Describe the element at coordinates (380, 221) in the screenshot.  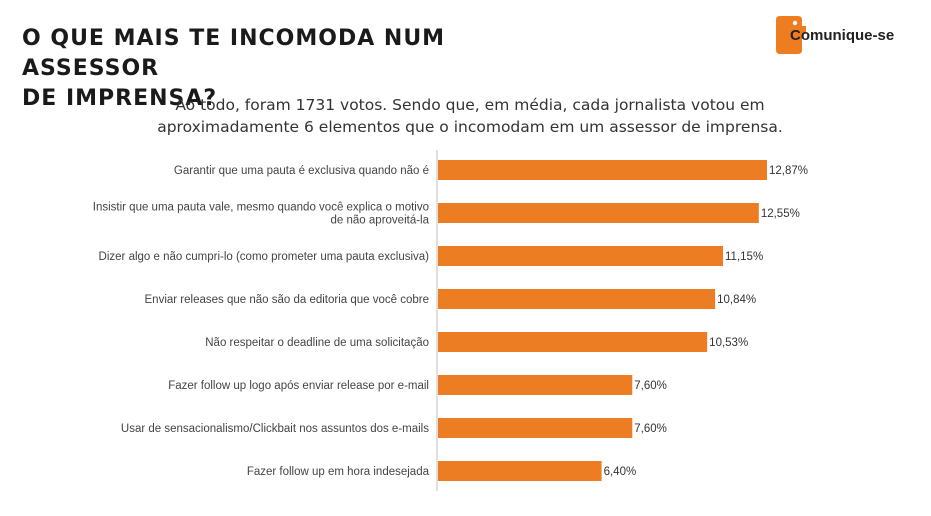
I see `category-label: de não aproveitá-la` at that location.